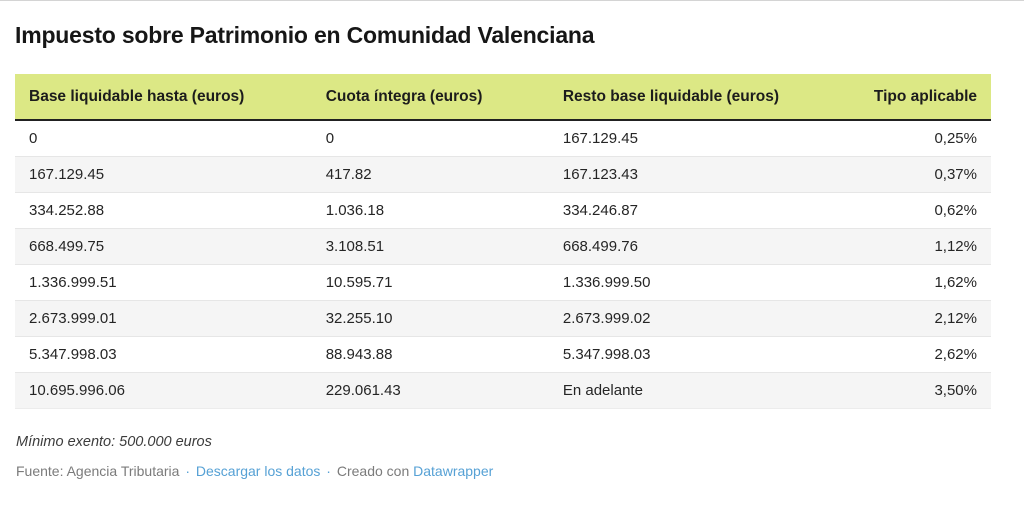 The width and height of the screenshot is (1024, 511). I want to click on table-cell: 3.108.51, so click(430, 246).